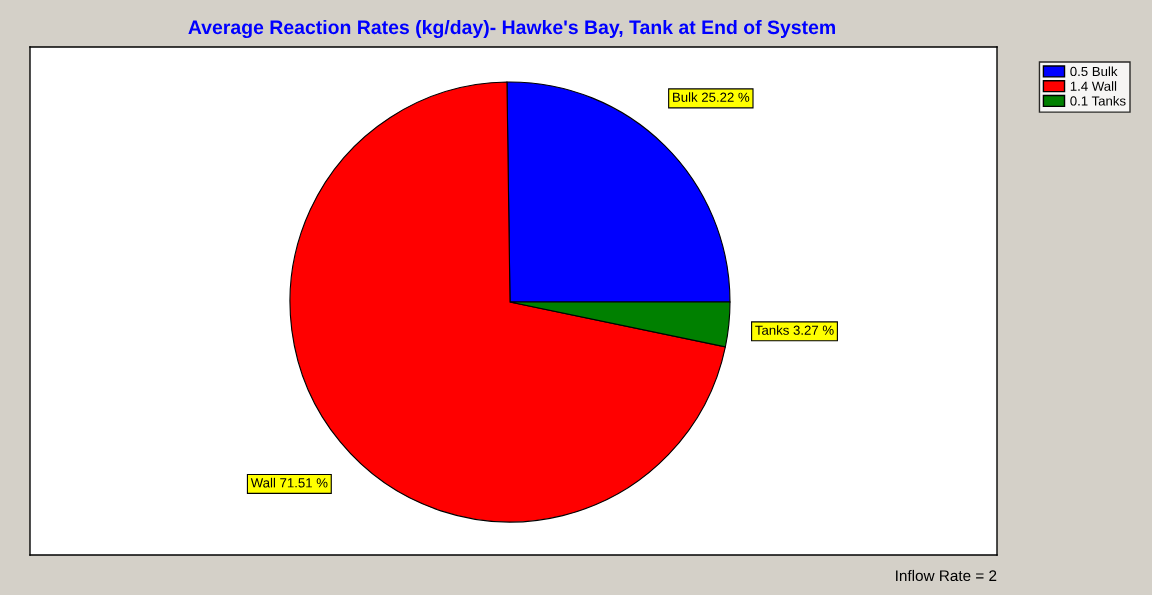  I want to click on legend-label: 0.1 Tanks, so click(1098, 100).